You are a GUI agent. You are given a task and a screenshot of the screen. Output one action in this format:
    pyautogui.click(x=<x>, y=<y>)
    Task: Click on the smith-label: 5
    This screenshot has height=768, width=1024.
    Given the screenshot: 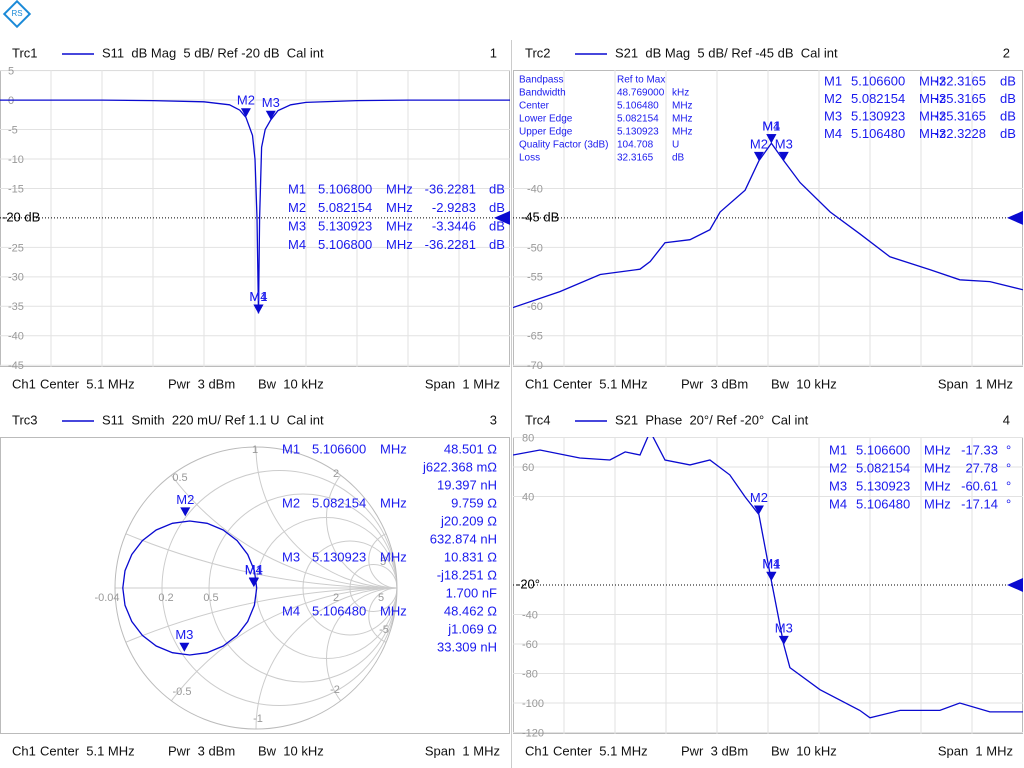 What is the action you would take?
    pyautogui.click(x=383, y=562)
    